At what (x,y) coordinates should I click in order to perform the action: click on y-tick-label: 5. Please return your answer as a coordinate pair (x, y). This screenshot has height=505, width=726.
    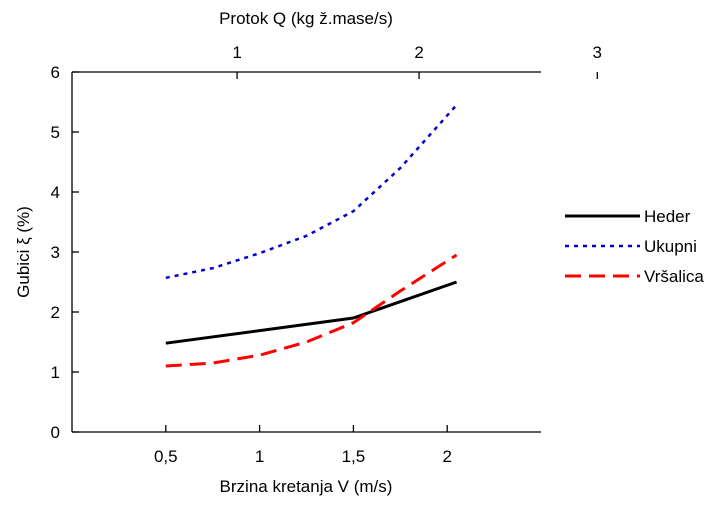
    Looking at the image, I should click on (55, 132).